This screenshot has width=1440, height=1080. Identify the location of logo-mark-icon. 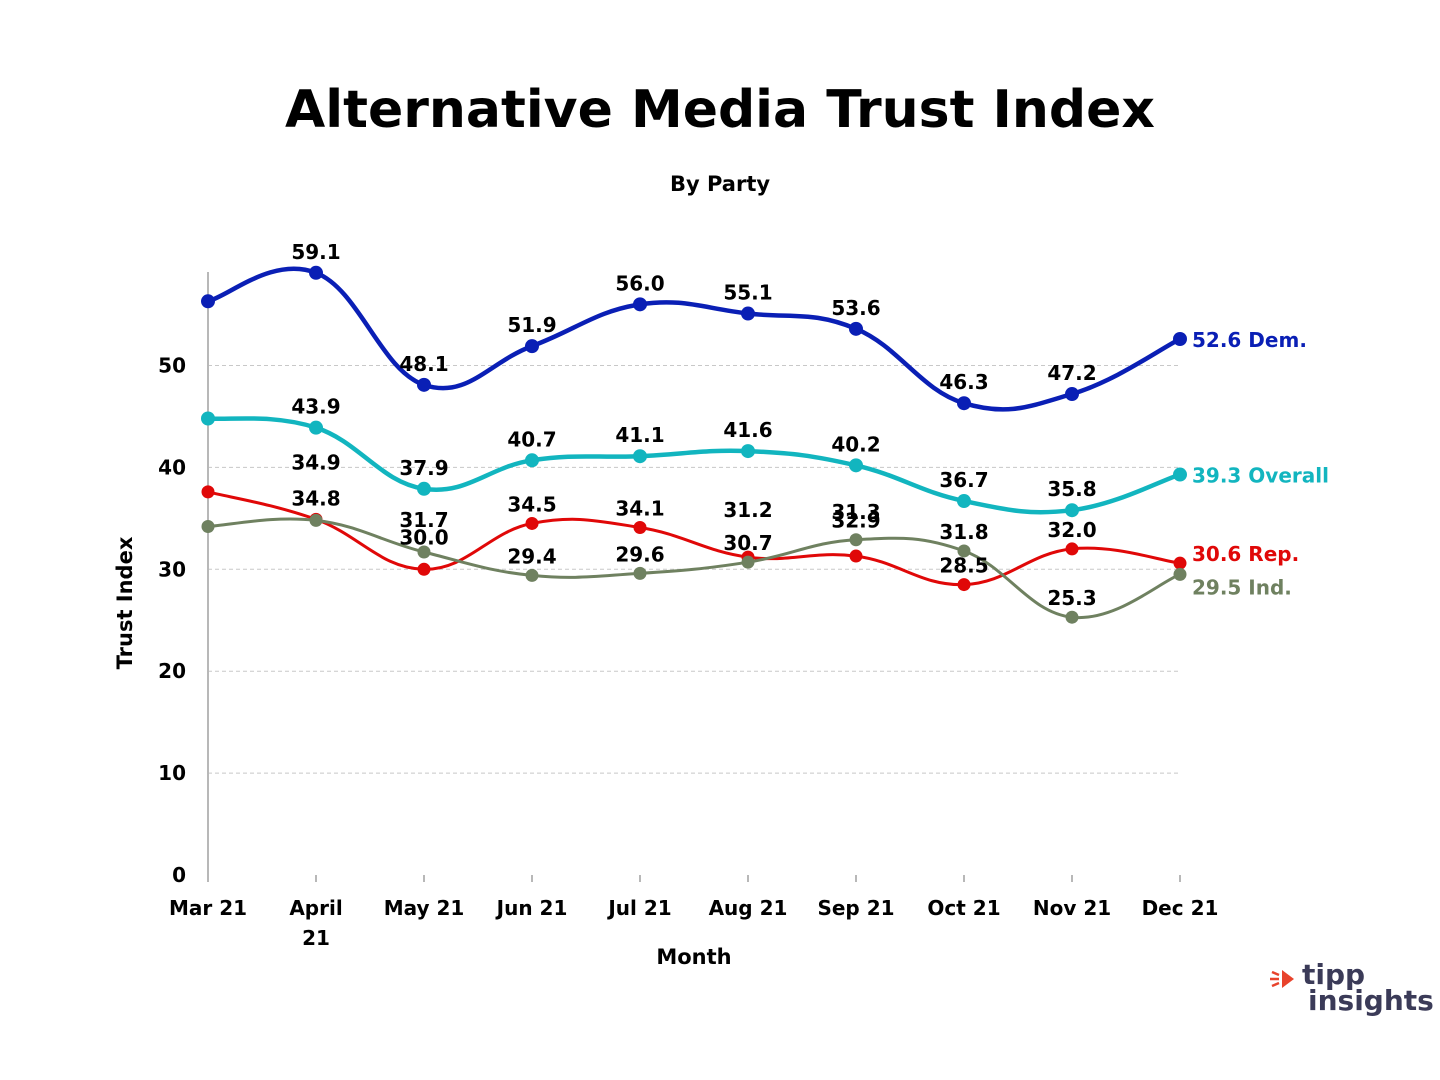
(1282, 979).